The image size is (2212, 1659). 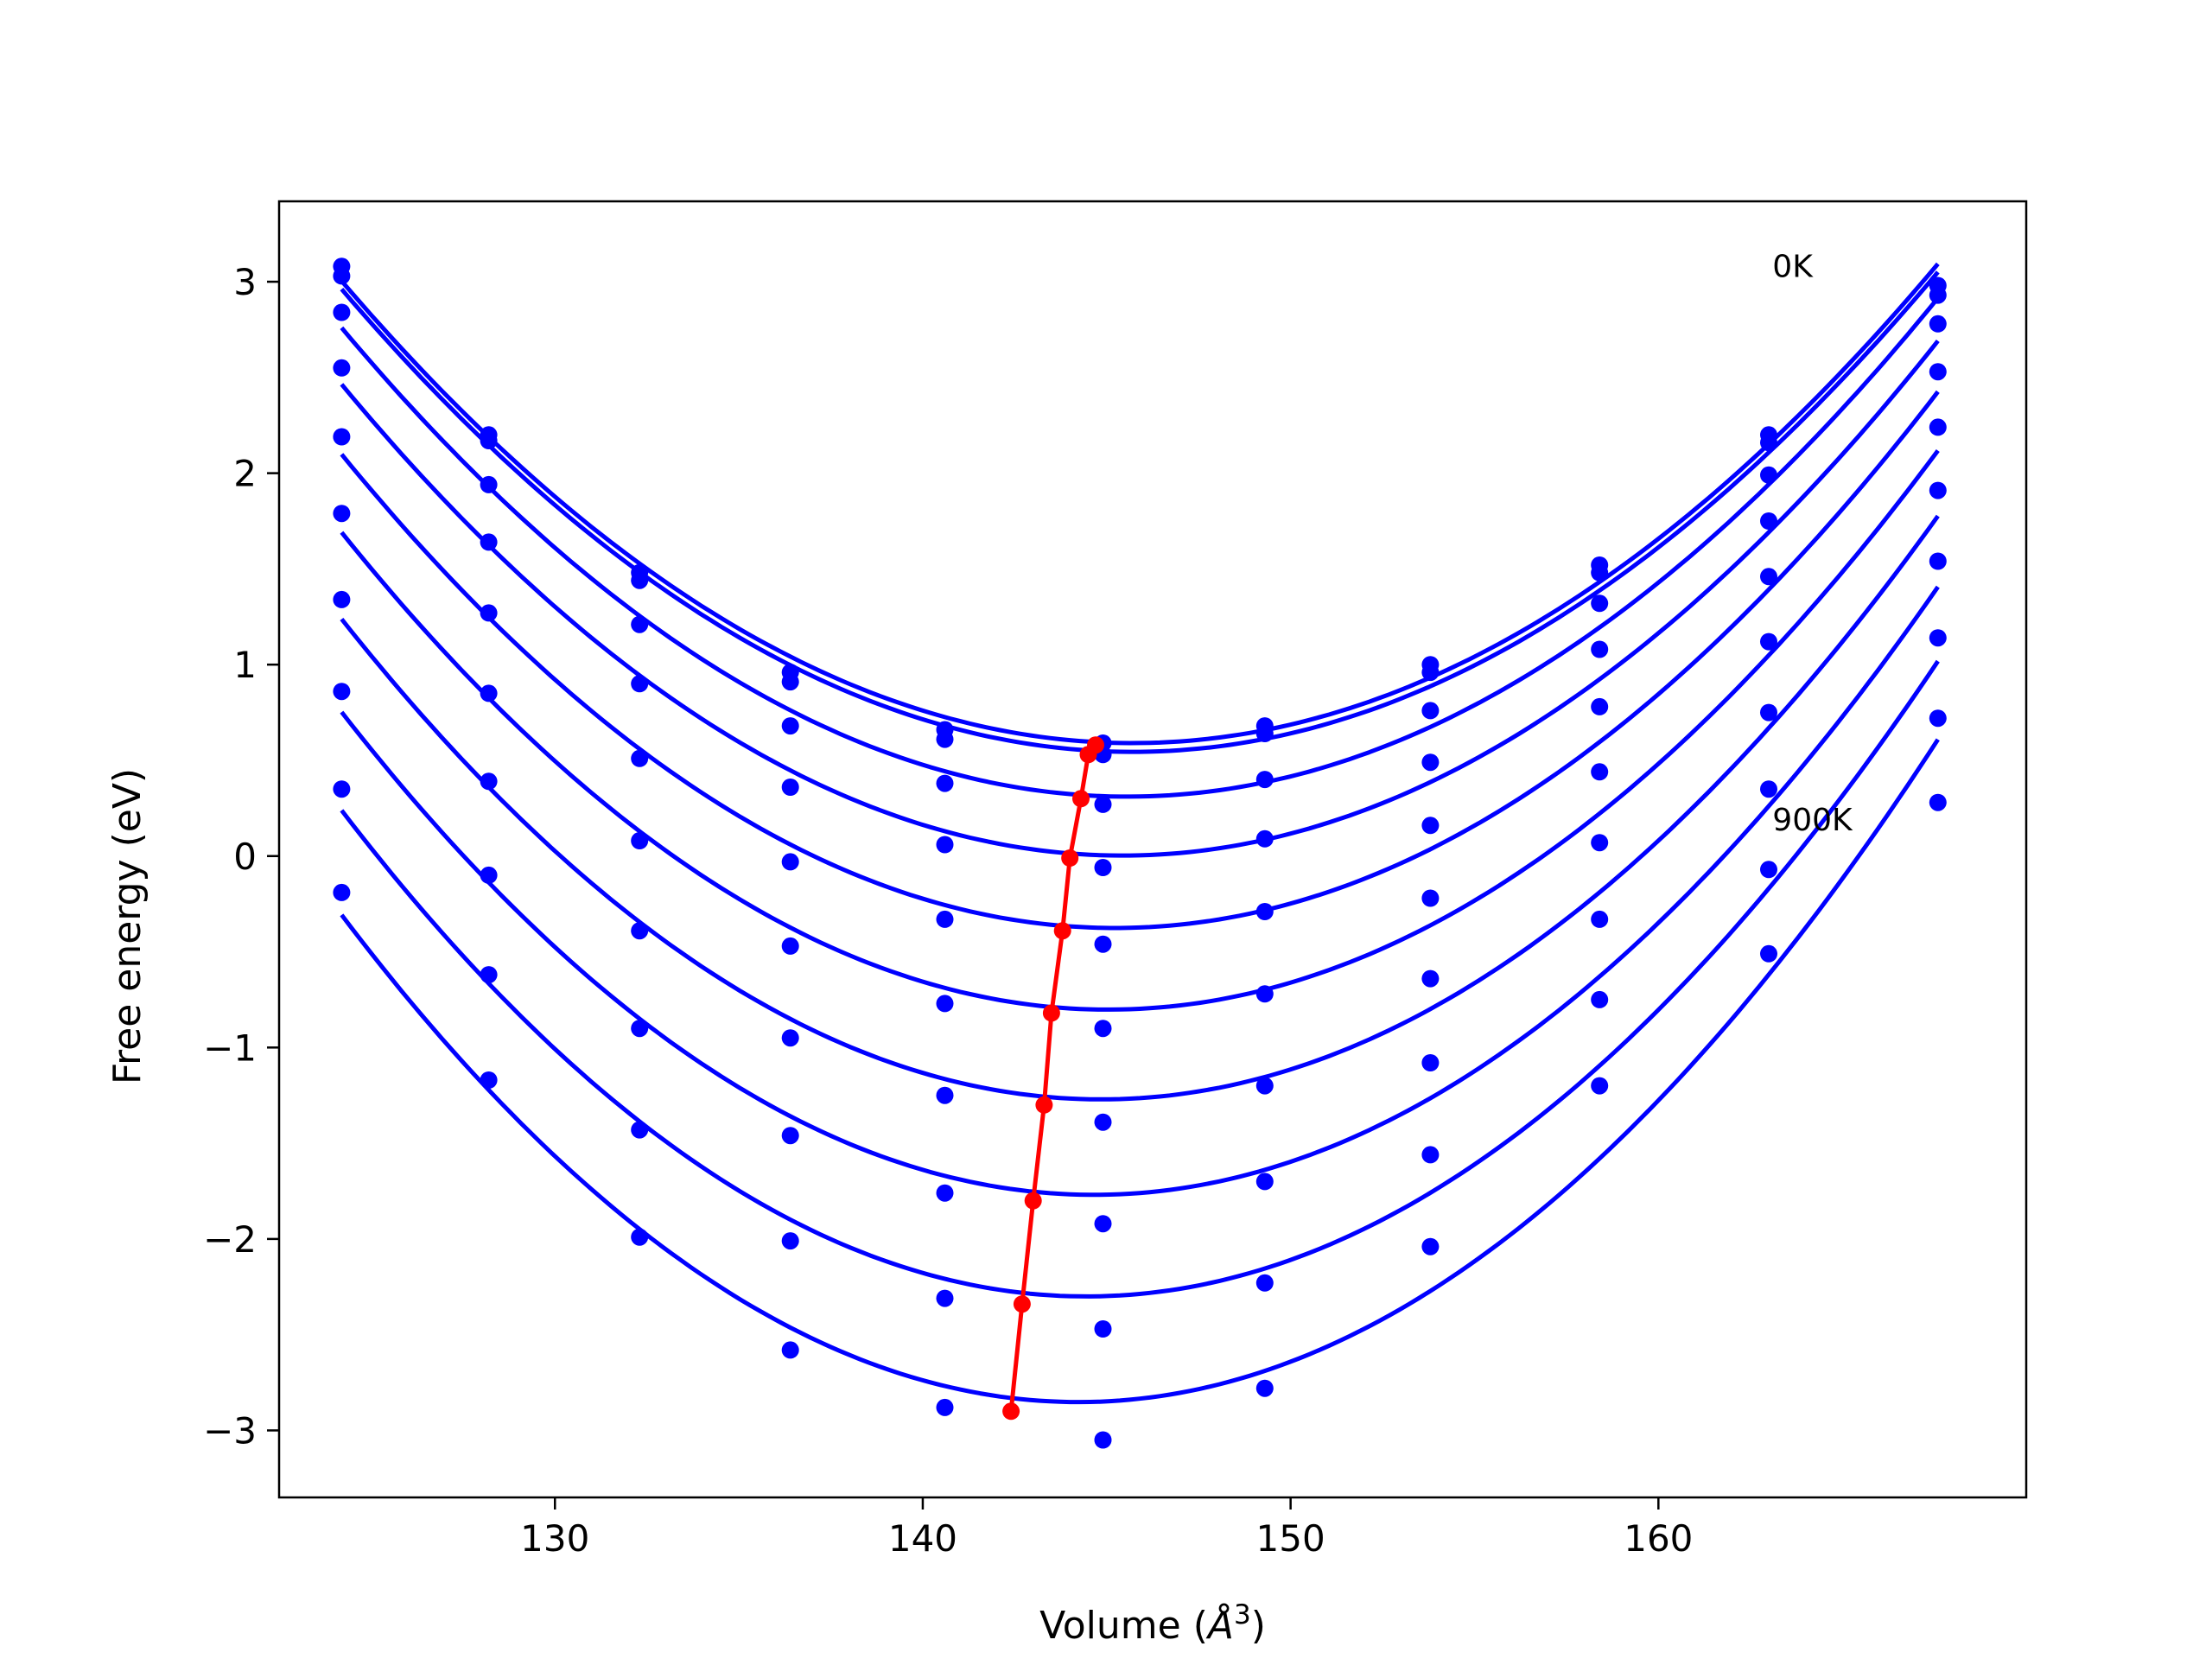 I want to click on minima-line, so click(x=1052, y=1077).